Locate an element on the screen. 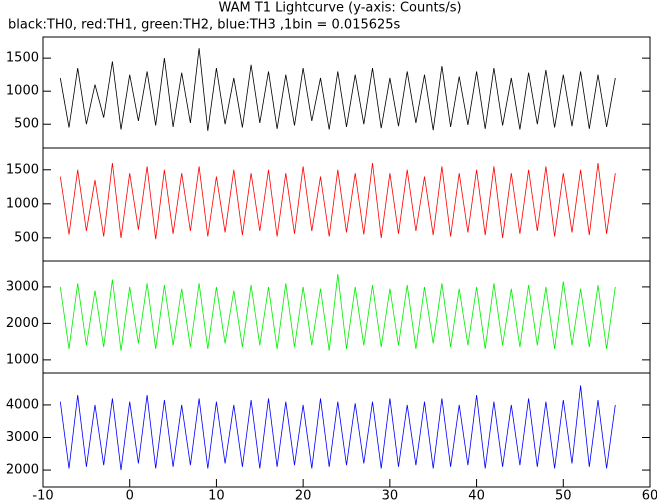 This screenshot has height=504, width=657. x-tick-label: 60 is located at coordinates (649, 496).